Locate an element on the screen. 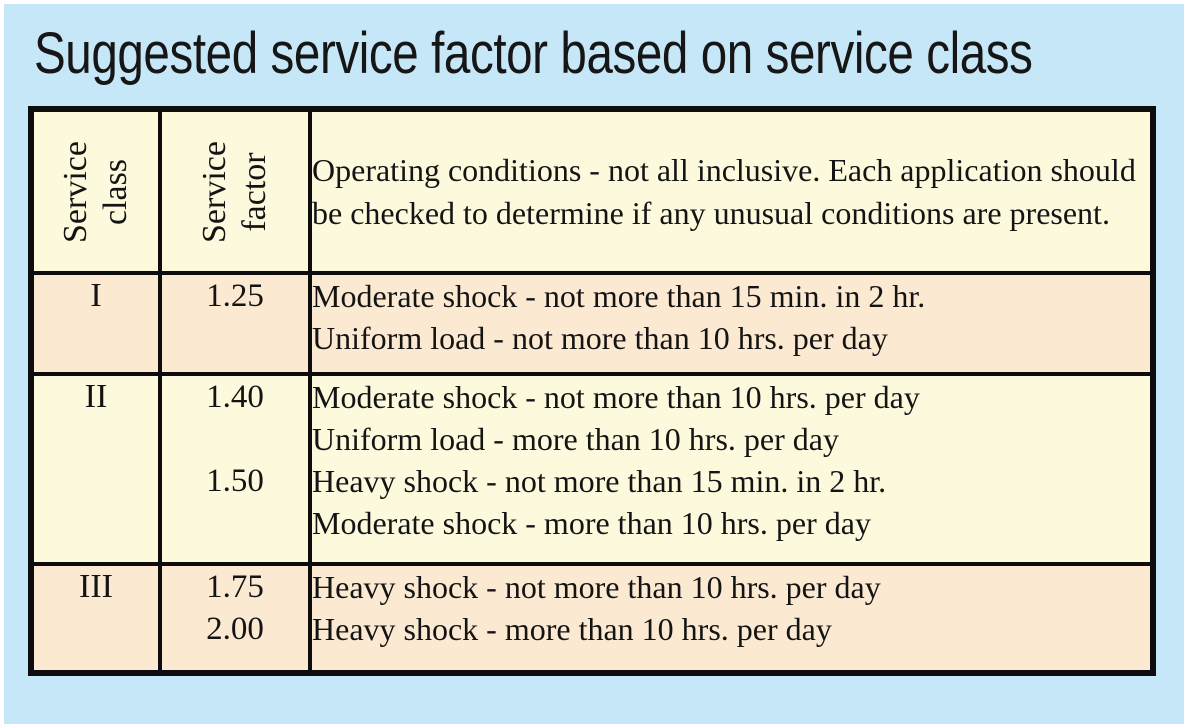 The height and width of the screenshot is (728, 1188). service-factor-value: 1.40 is located at coordinates (235, 396).